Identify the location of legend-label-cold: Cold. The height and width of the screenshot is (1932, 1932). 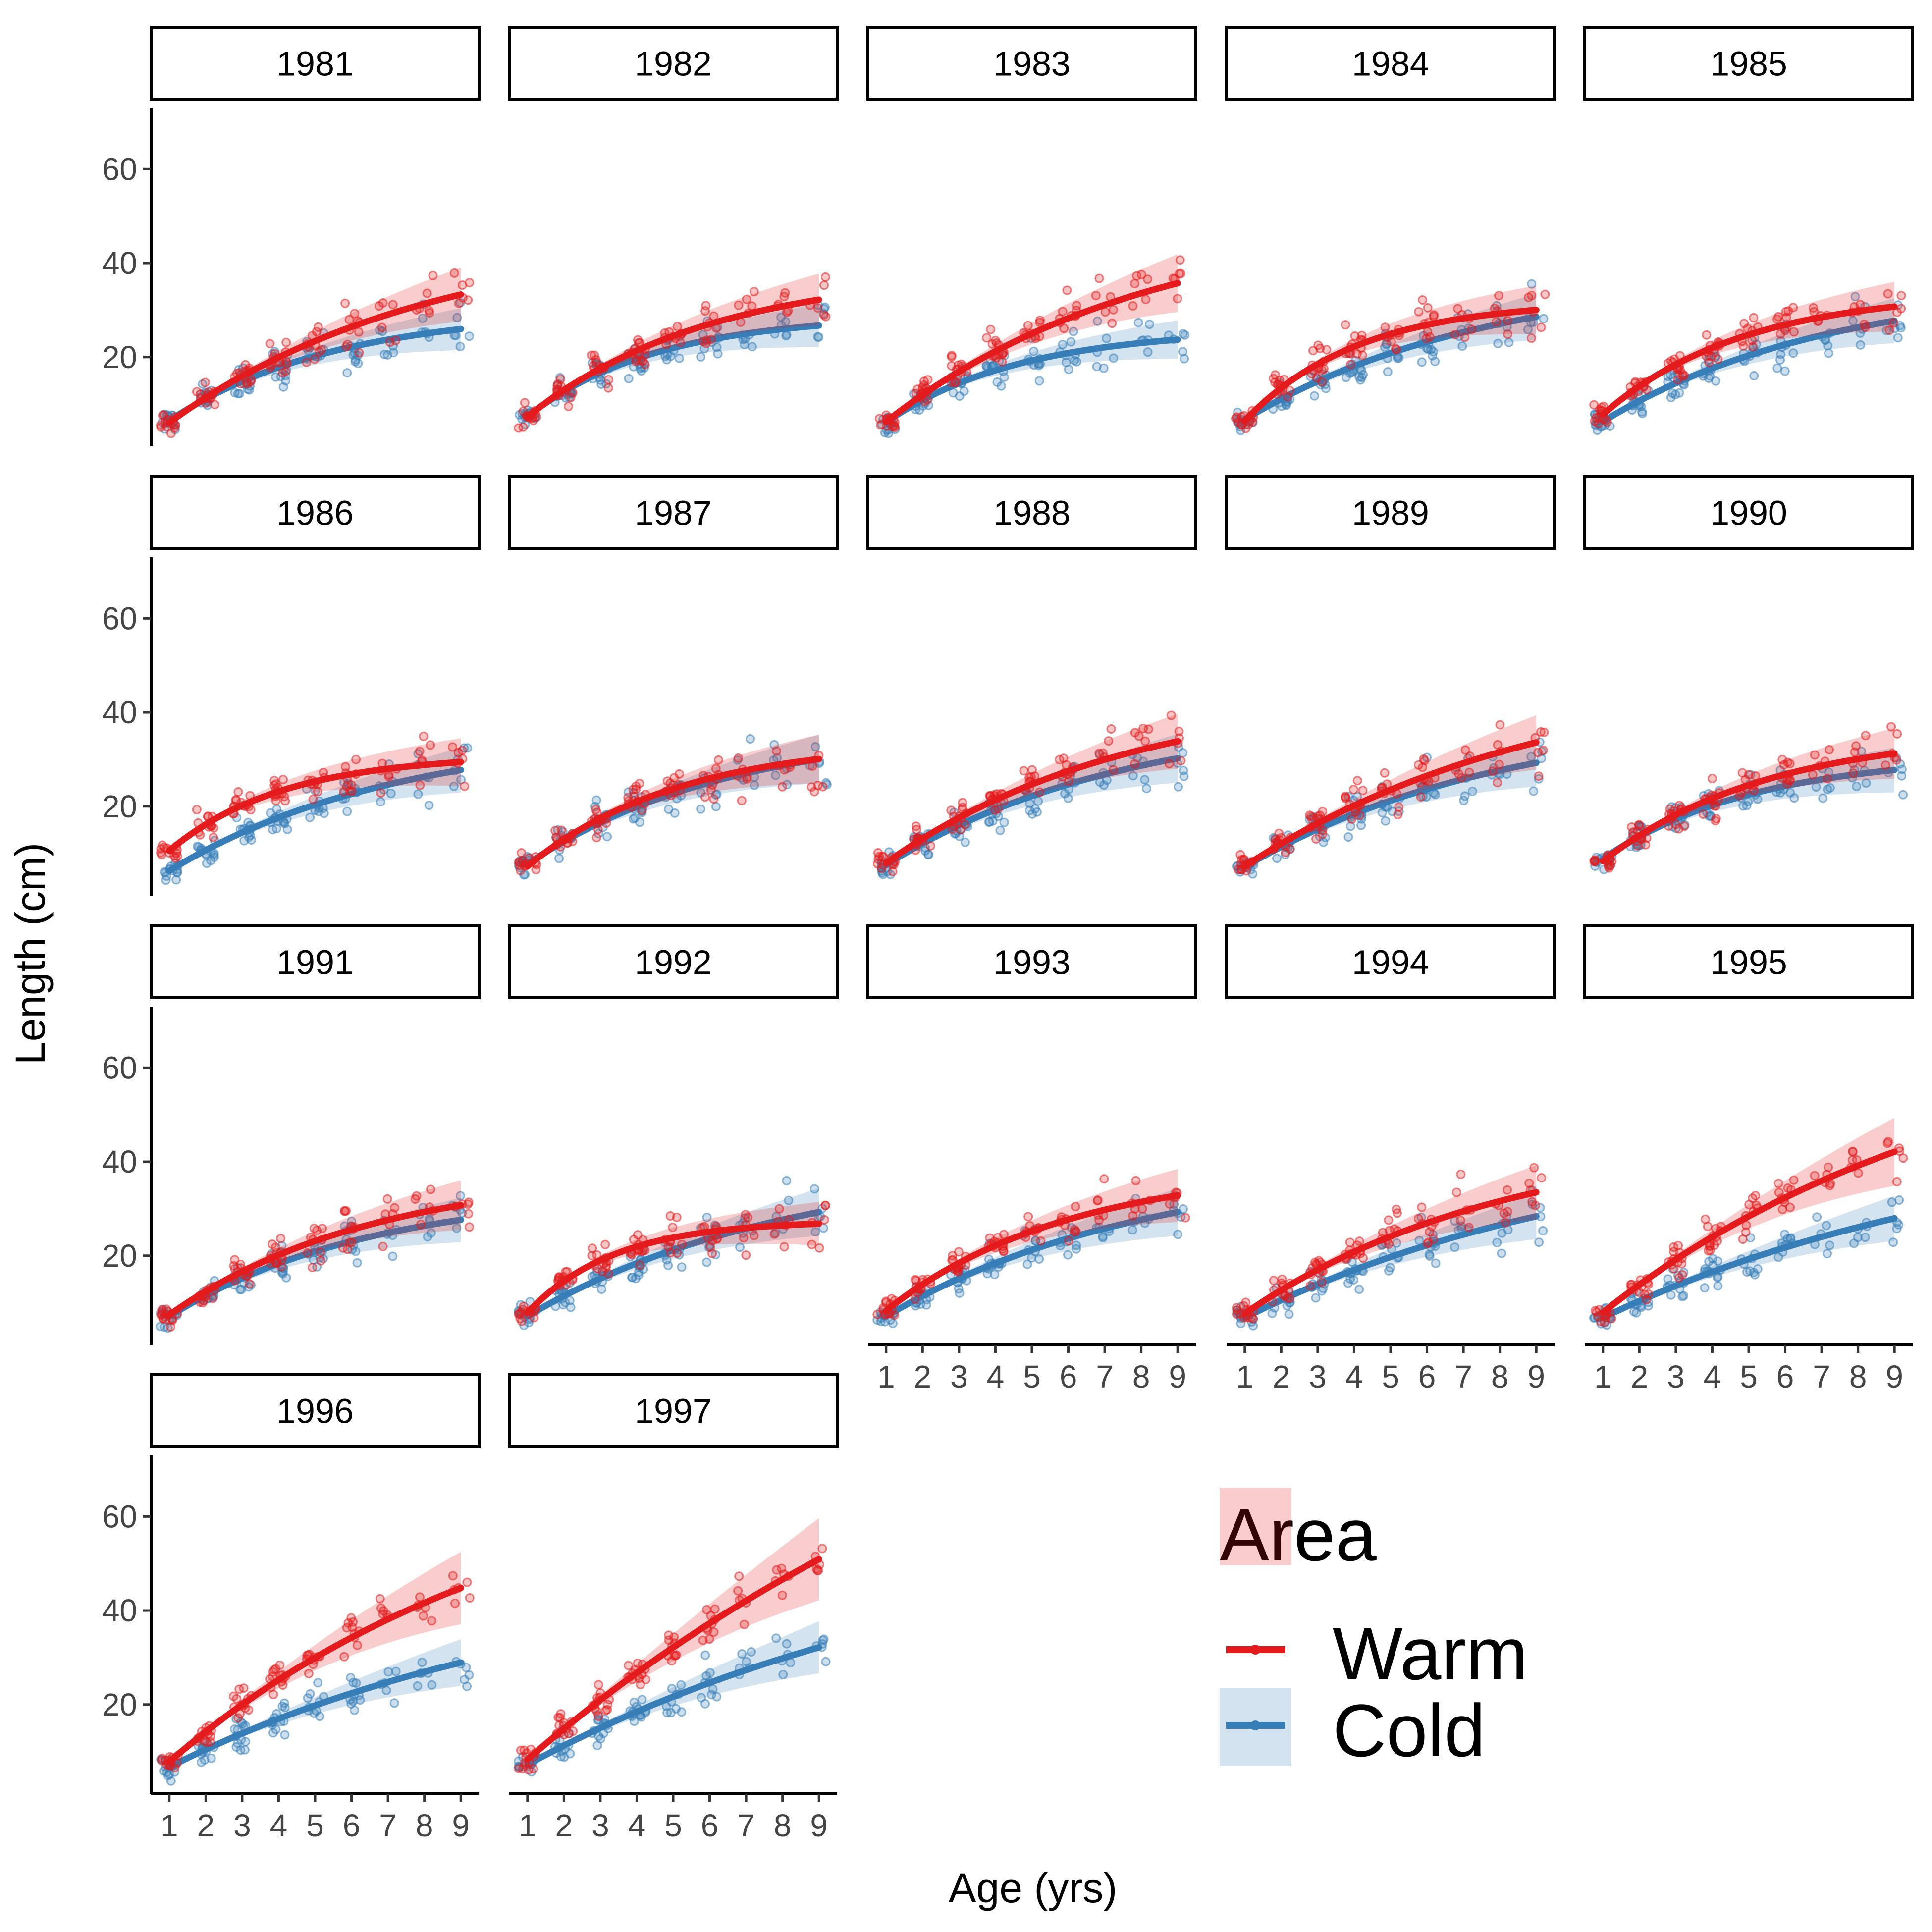
(1409, 1730).